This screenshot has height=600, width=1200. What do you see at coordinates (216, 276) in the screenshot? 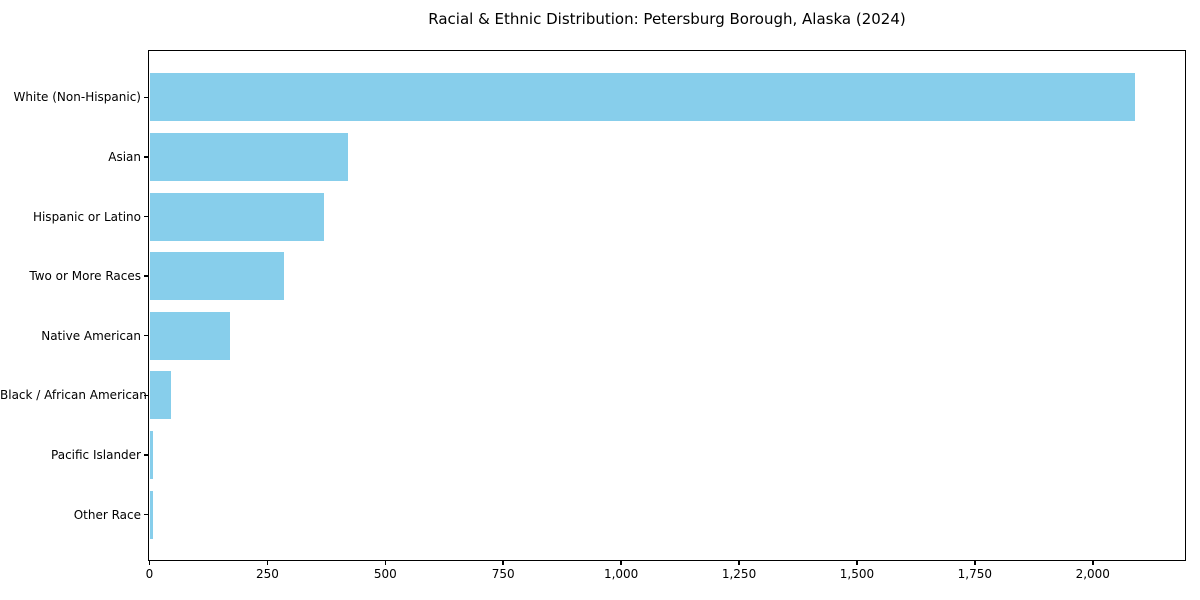
I see `bar-two-or-more-races` at bounding box center [216, 276].